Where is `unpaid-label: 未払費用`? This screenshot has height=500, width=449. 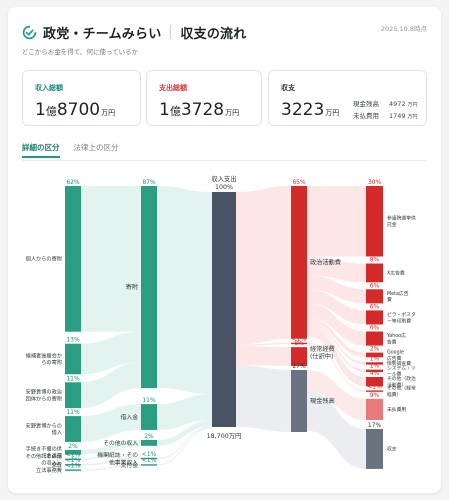
unpaid-label: 未払費用 is located at coordinates (366, 116).